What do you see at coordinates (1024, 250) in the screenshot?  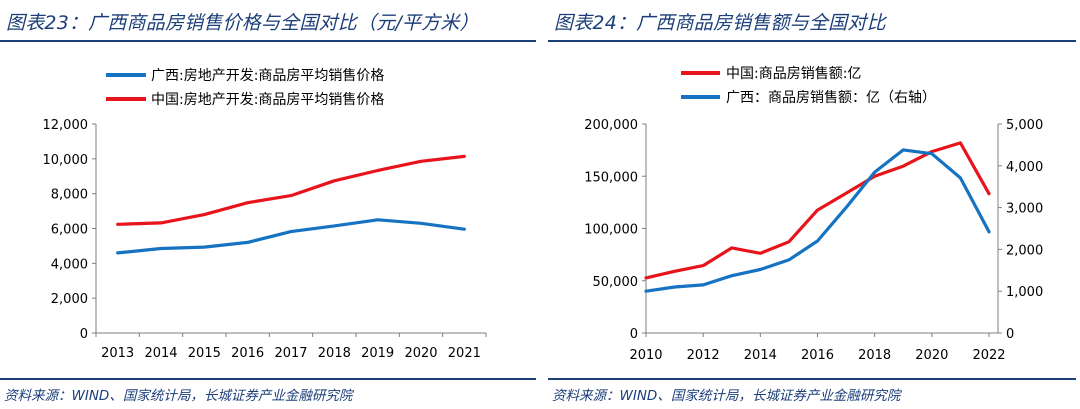 I see `y2-tick-label: 2,000` at bounding box center [1024, 250].